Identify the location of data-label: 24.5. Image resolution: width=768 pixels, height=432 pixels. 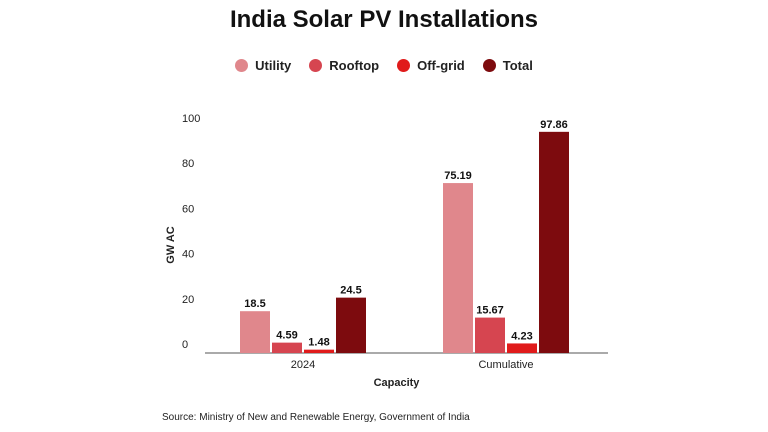
(350, 291).